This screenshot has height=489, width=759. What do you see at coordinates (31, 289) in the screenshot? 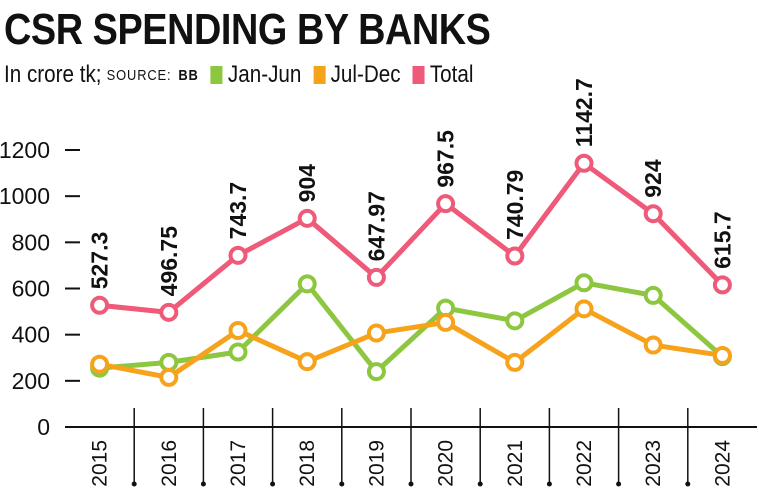
I see `y-tick-label: 600` at bounding box center [31, 289].